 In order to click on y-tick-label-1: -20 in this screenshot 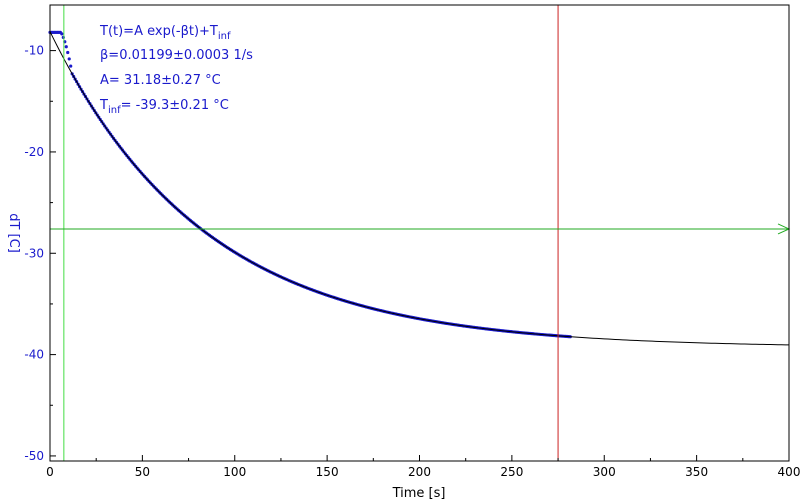, I will do `click(34, 152)`.